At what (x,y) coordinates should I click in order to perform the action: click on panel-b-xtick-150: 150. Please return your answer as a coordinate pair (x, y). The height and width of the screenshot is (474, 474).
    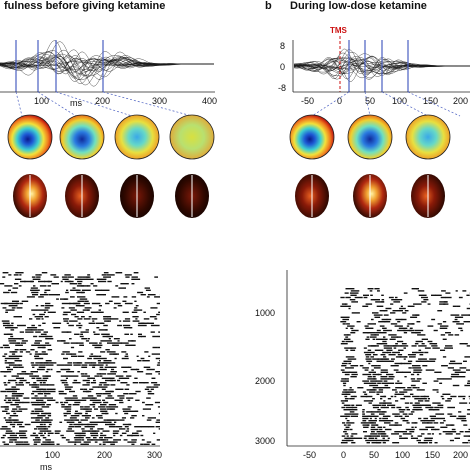
    Looking at the image, I should click on (430, 101).